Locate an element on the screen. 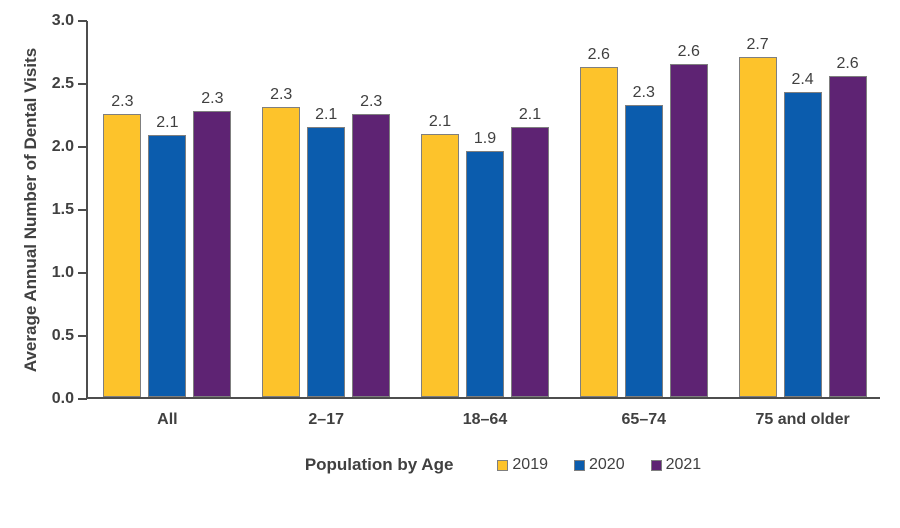  x-category-label: 2–17 is located at coordinates (326, 419).